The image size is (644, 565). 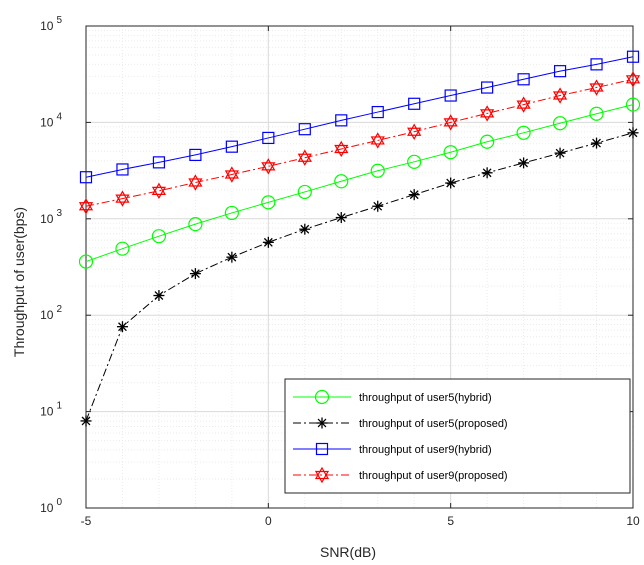 I want to click on y-tick-label: 10 5, so click(x=51, y=24).